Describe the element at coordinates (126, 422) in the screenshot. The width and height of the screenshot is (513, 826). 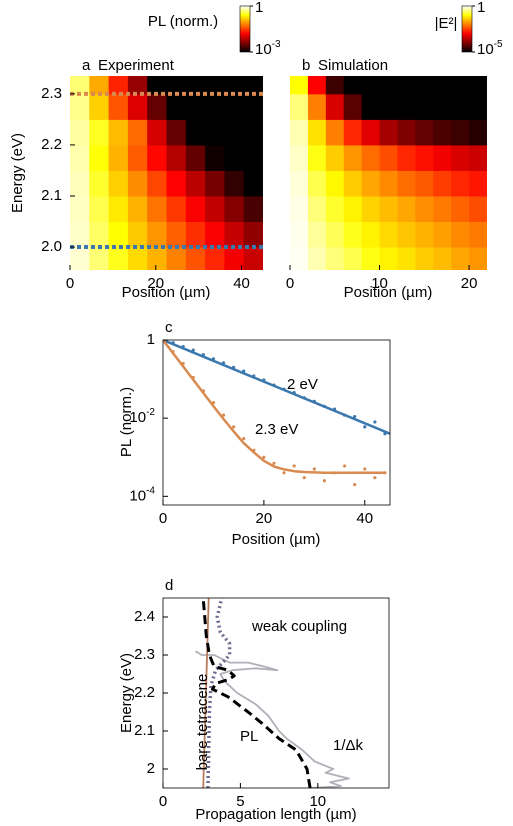
I see `y-axis-label: PL (norm.)` at that location.